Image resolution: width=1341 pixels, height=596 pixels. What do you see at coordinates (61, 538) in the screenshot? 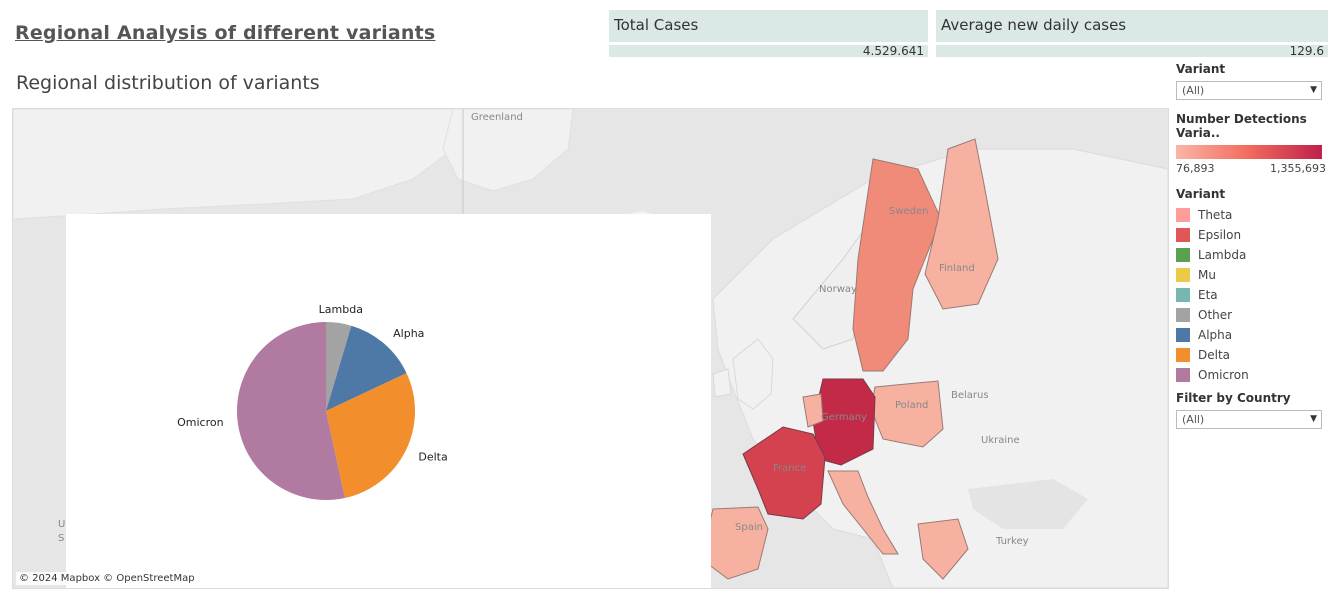
I see `map-fragment-label-2: S` at bounding box center [61, 538].